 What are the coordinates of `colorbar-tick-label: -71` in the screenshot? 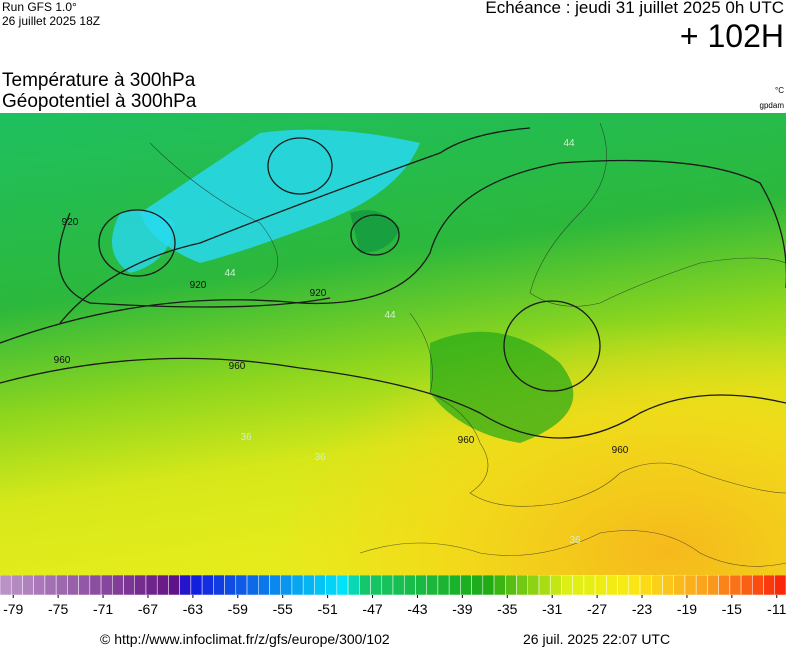 It's located at (103, 608).